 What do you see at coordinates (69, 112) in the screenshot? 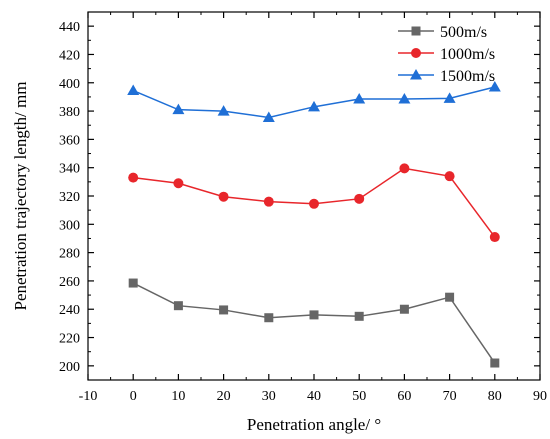
I see `y-tick-label: 380` at bounding box center [69, 112].